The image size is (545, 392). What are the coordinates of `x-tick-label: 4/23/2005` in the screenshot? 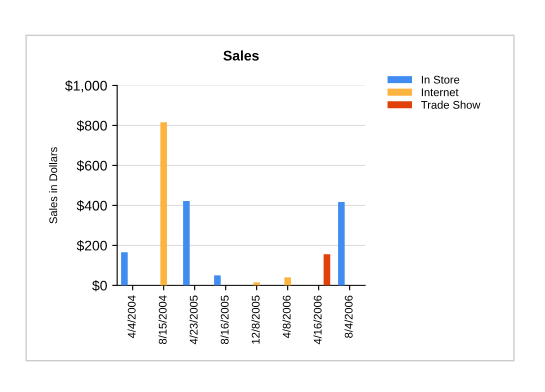 It's located at (193, 320).